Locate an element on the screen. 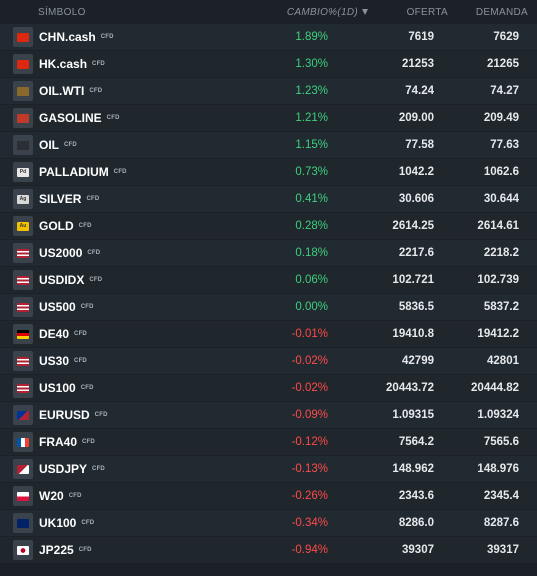 The width and height of the screenshot is (537, 576). bid-price: 21253 is located at coordinates (418, 64).